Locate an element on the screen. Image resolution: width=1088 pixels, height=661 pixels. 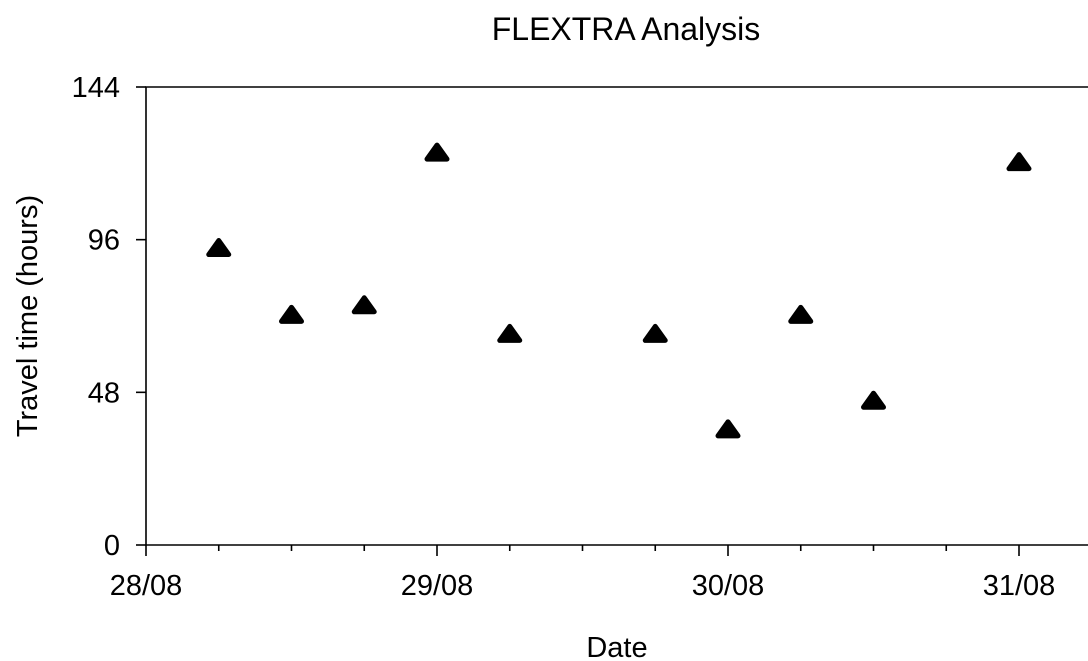
y-tick-label: 48 is located at coordinates (104, 393).